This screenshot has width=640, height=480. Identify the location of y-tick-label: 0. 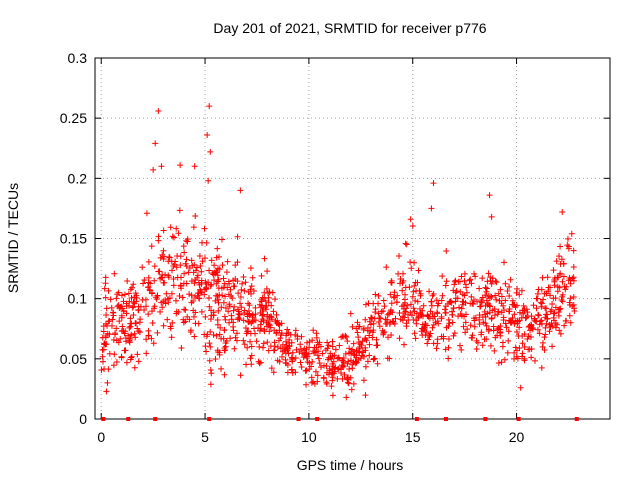
(83, 419).